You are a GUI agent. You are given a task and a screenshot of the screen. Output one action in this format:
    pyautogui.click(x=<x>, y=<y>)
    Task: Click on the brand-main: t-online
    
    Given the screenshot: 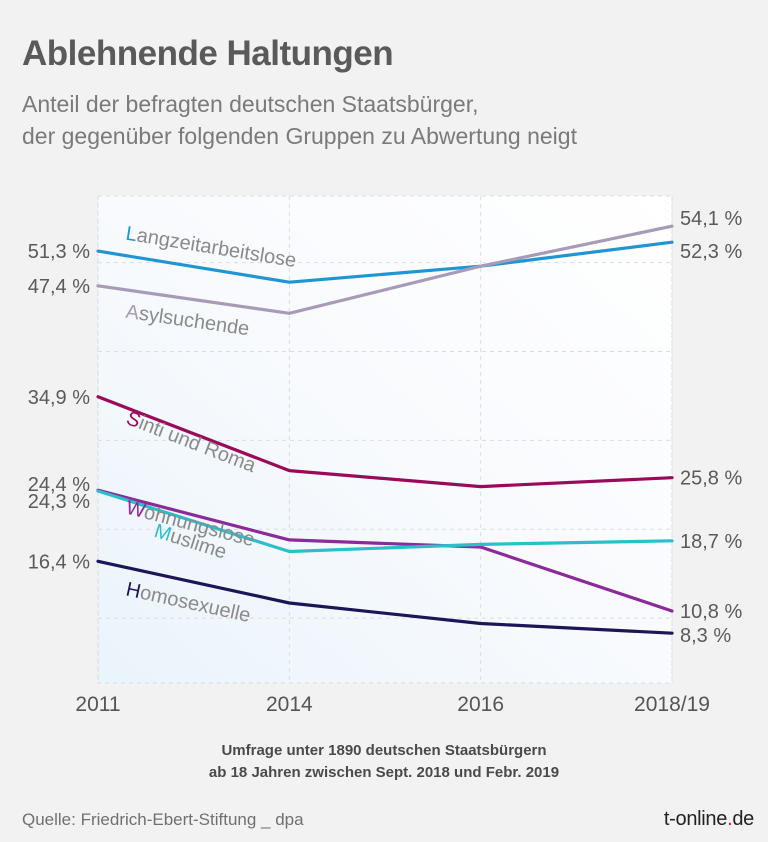 What is the action you would take?
    pyautogui.click(x=695, y=819)
    